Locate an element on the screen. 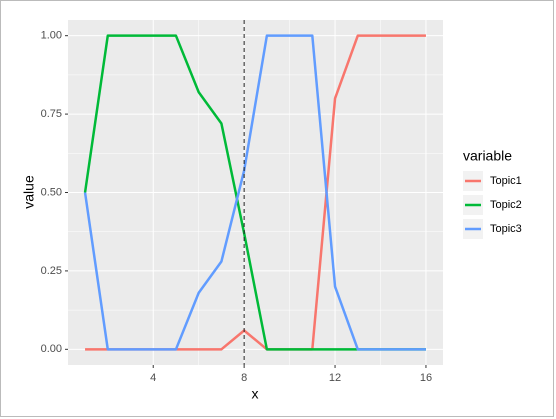  y-tick-label: 1.00 is located at coordinates (51, 36).